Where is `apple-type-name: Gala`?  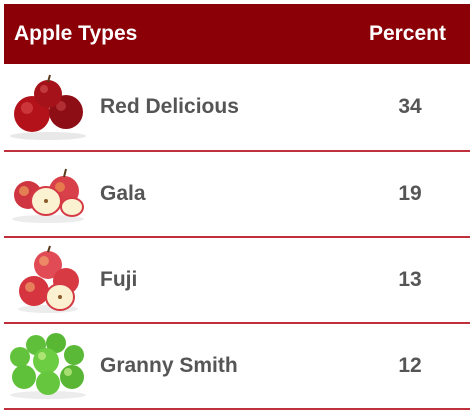 apple-type-name: Gala is located at coordinates (123, 193).